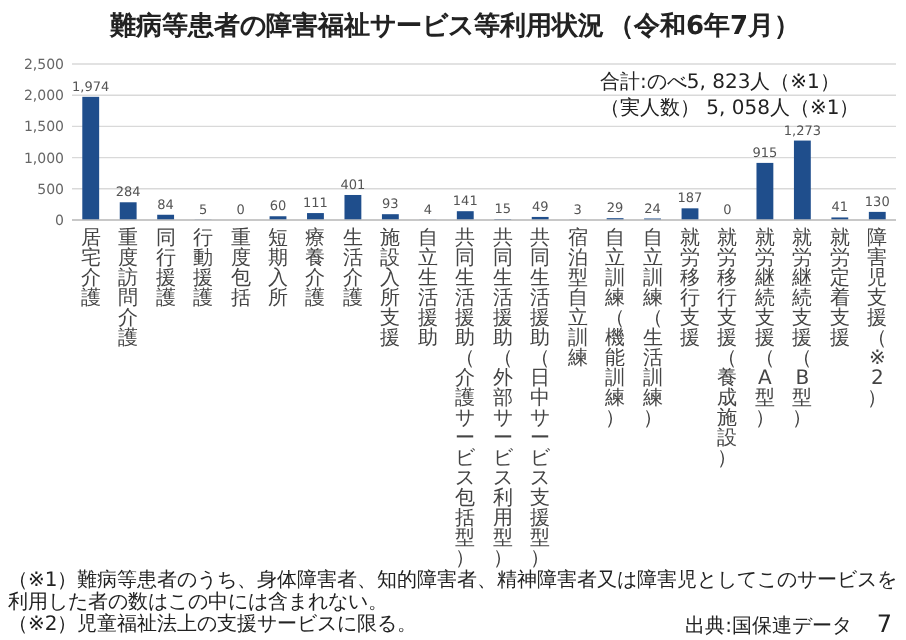 The image size is (906, 640). Describe the element at coordinates (727, 349) in the screenshot. I see `category-label: 就労移行支援（養成施設）` at that location.